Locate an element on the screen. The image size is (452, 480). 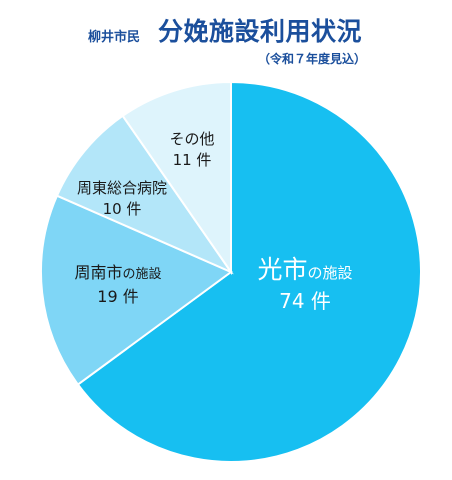
slice-value-2: 19 件 is located at coordinates (117, 296).